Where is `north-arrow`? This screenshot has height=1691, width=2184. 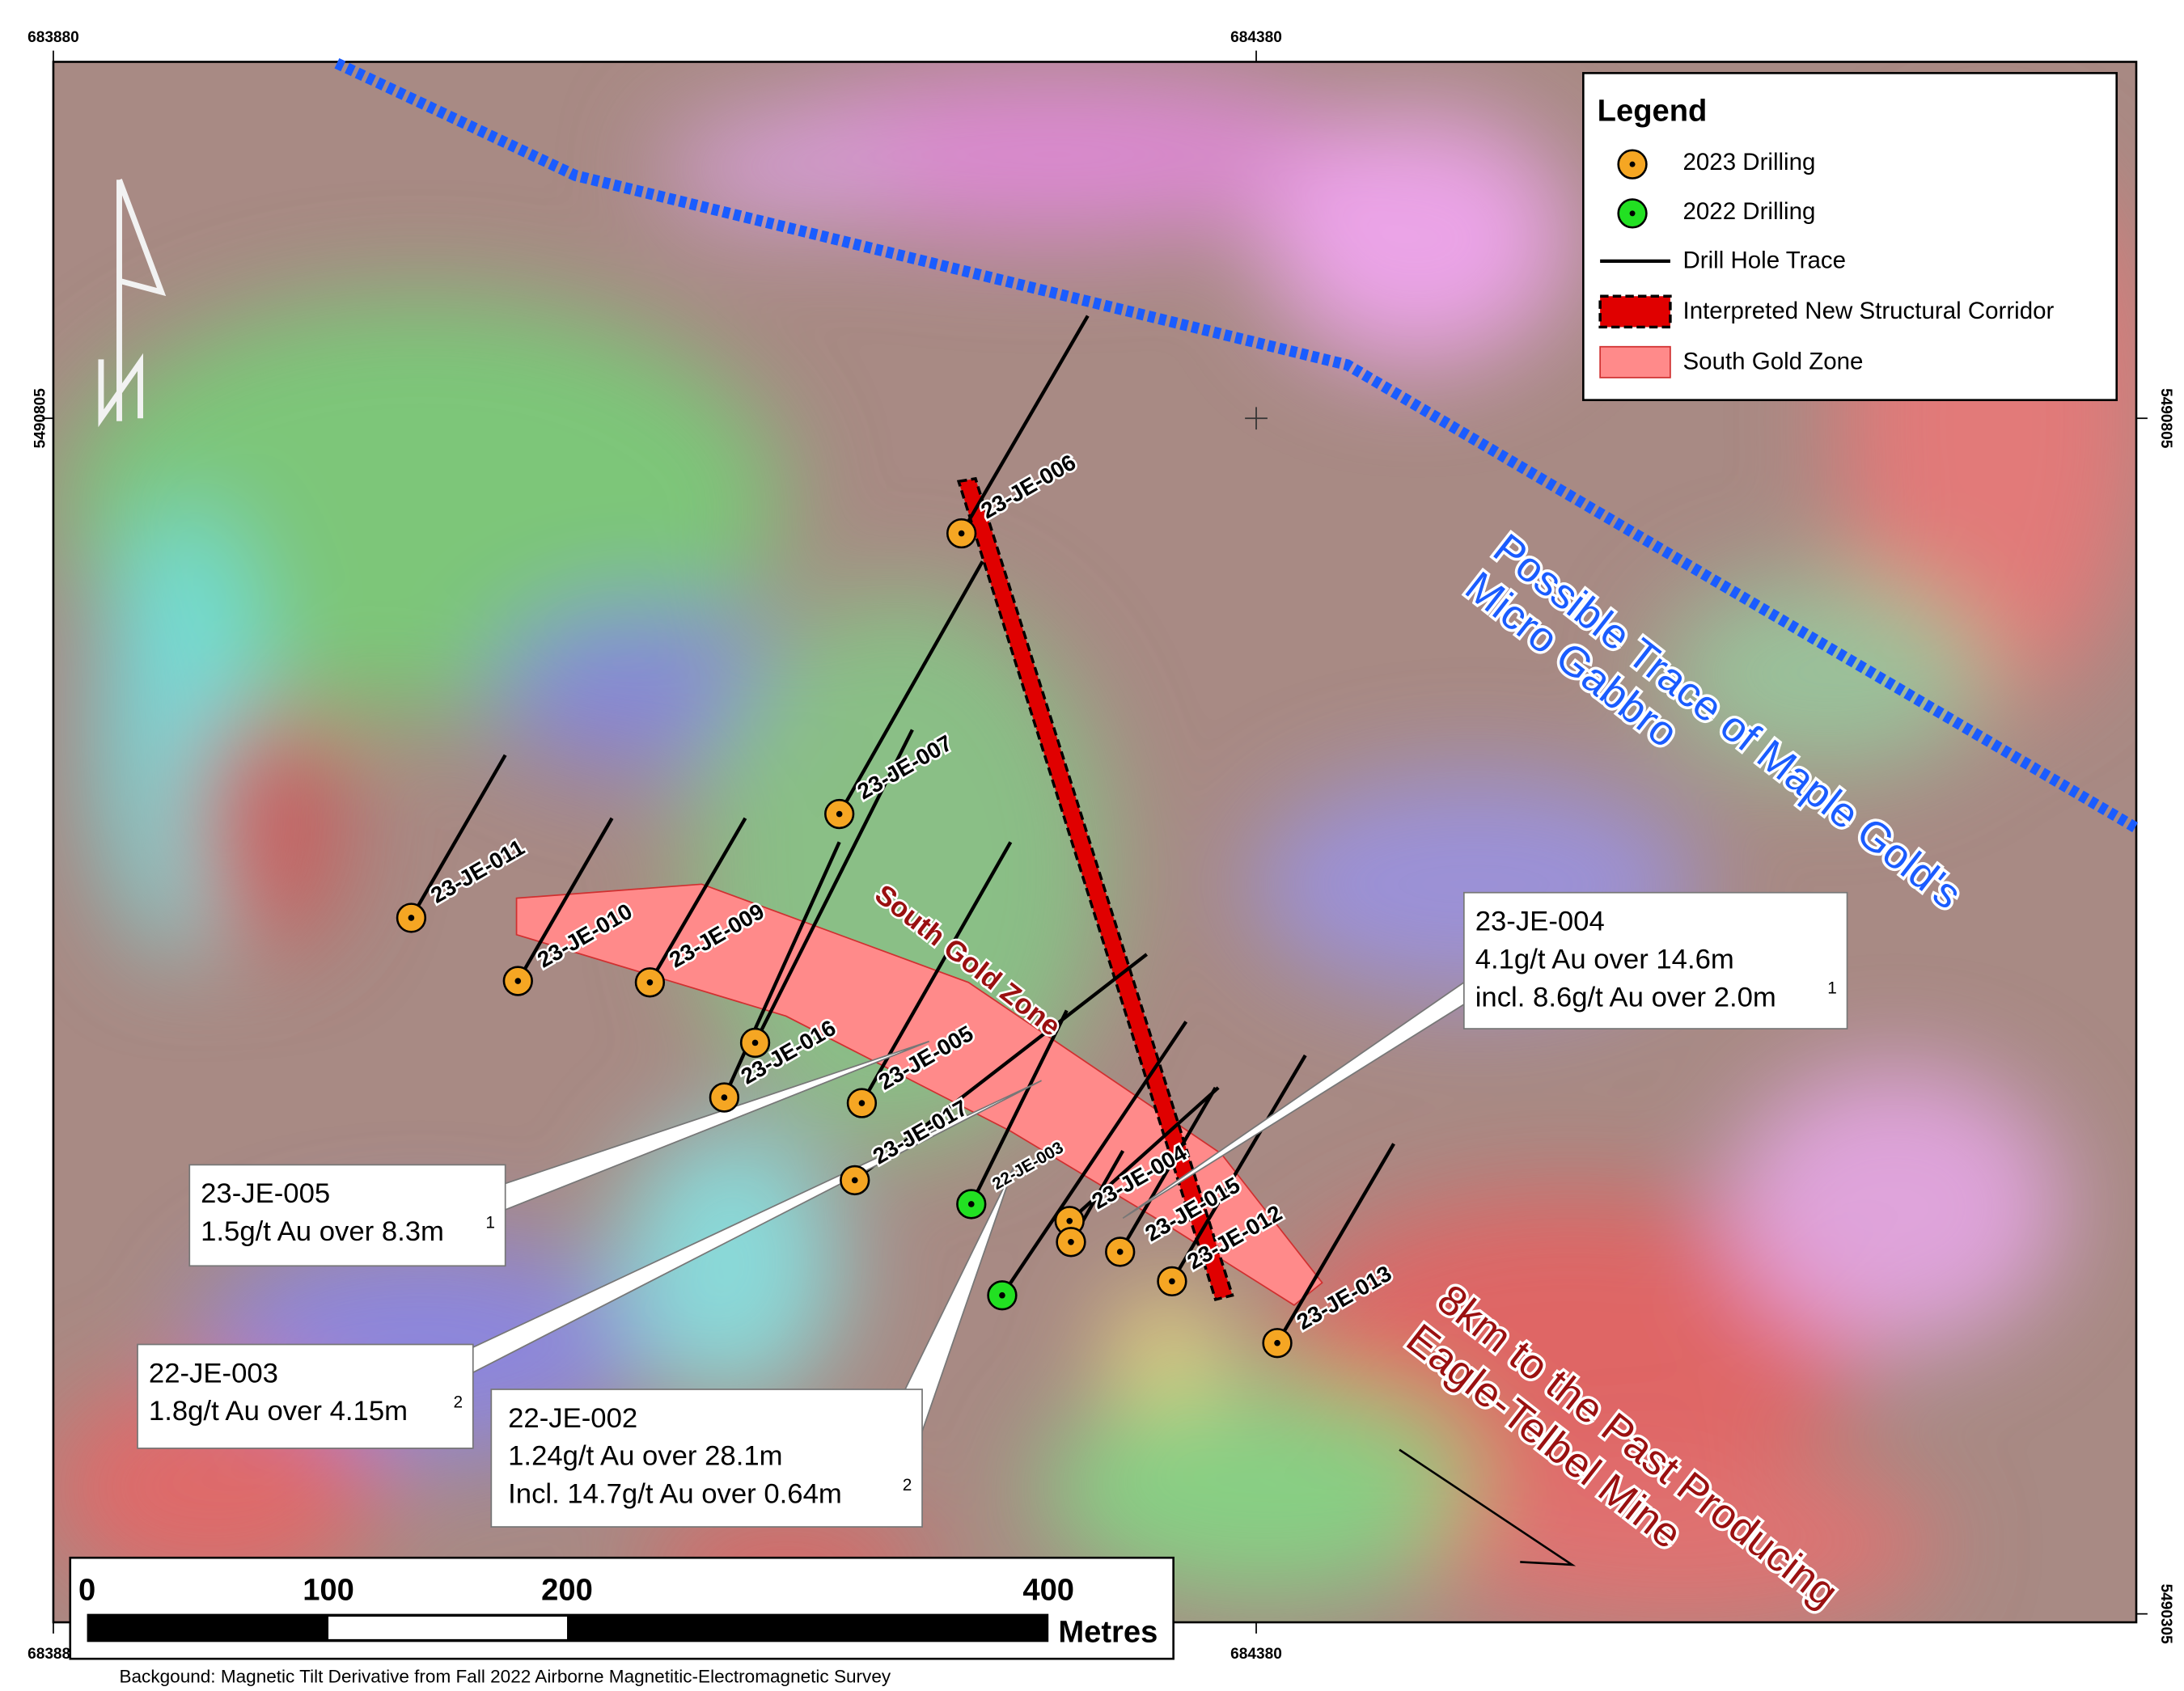 north-arrow is located at coordinates (132, 303).